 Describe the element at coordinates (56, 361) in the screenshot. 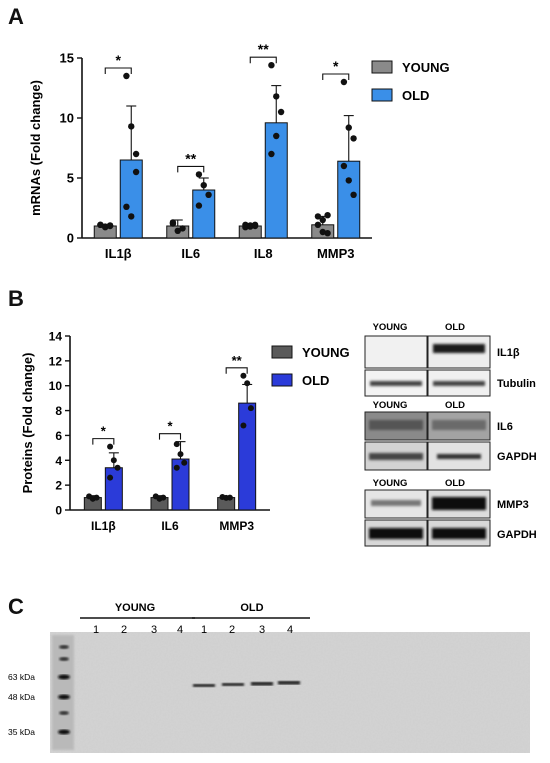

I see `y-tick-label-6: 12` at that location.